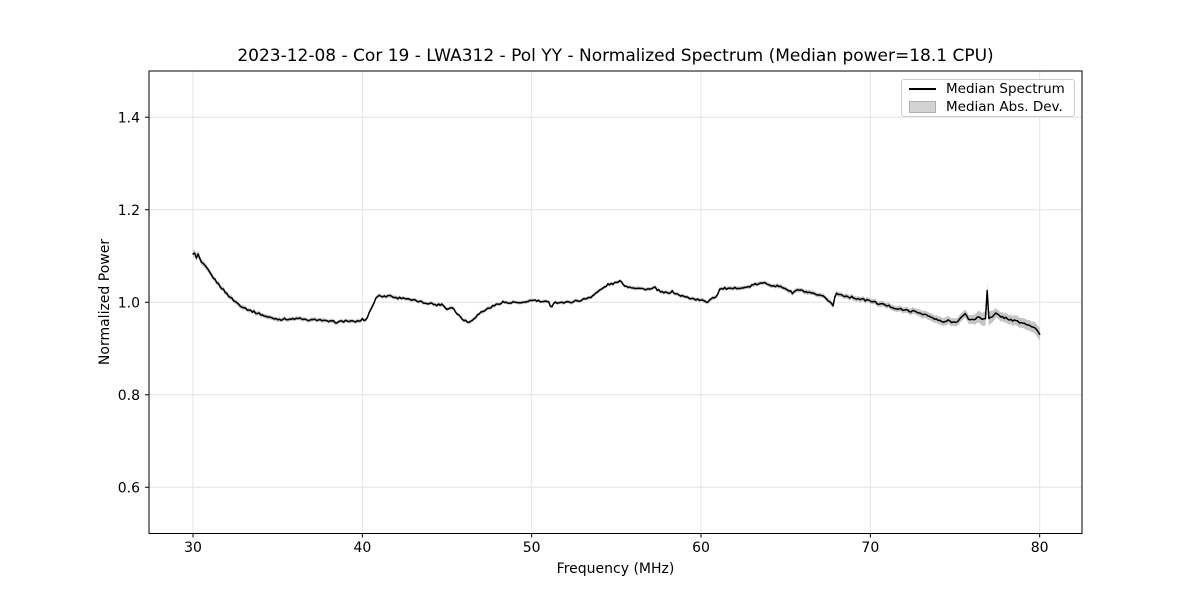  Describe the element at coordinates (129, 488) in the screenshot. I see `y-tick-label: 0.6` at that location.